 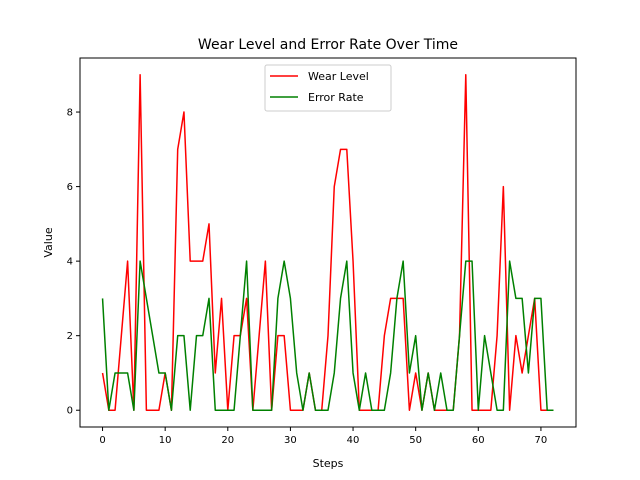 I want to click on x-tick-label: 50, so click(x=415, y=440).